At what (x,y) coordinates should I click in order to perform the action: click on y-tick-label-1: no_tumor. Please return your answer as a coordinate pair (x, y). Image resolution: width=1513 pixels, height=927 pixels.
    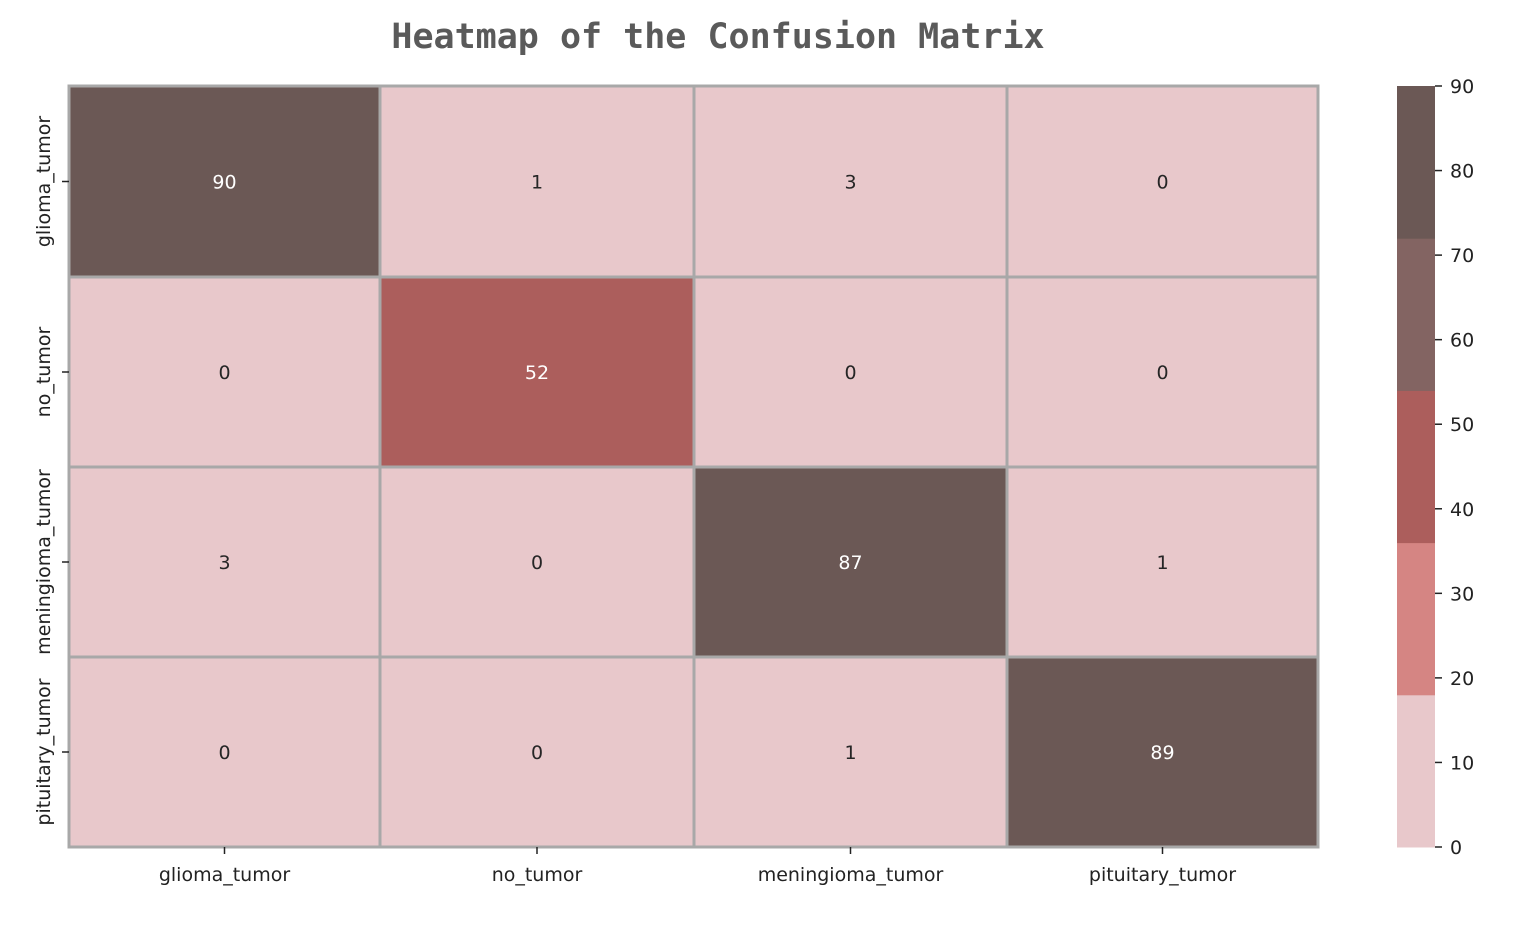
    Looking at the image, I should click on (44, 372).